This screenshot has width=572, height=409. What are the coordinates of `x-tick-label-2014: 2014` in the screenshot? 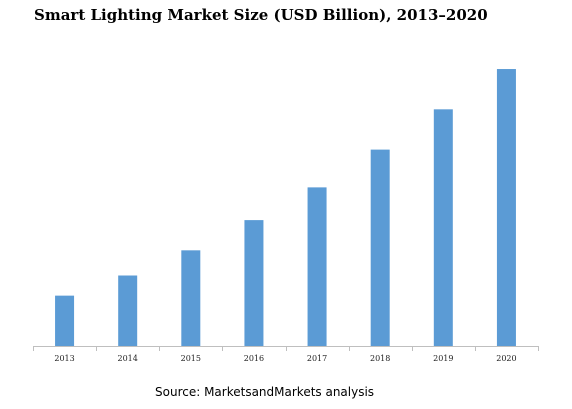 It's located at (128, 358).